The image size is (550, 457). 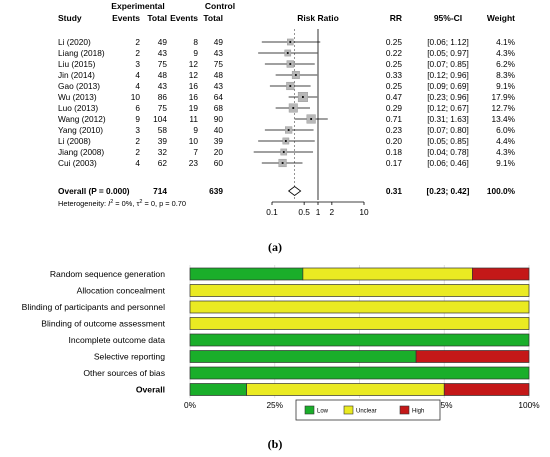 I want to click on legend-swatch-low, so click(x=309, y=410).